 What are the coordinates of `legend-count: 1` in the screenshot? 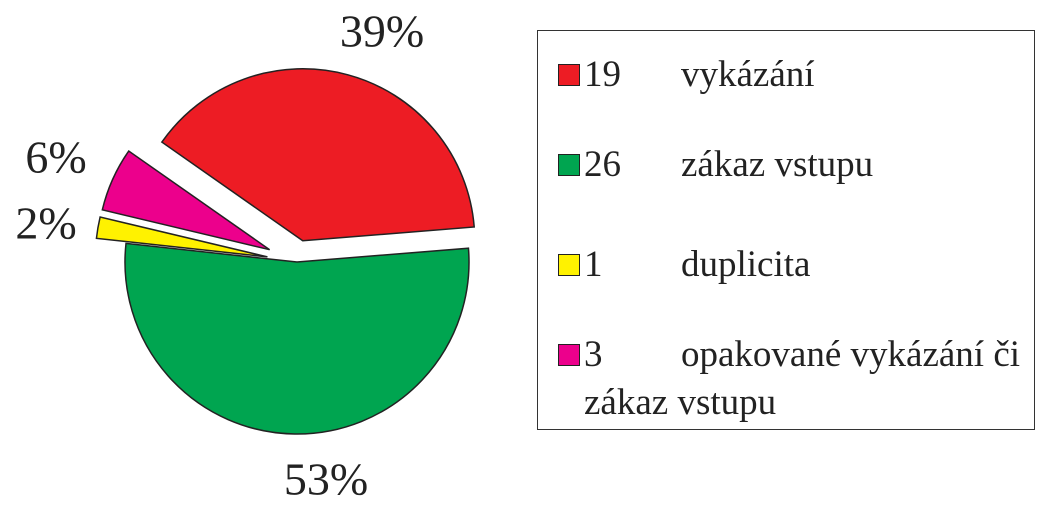 It's located at (593, 264).